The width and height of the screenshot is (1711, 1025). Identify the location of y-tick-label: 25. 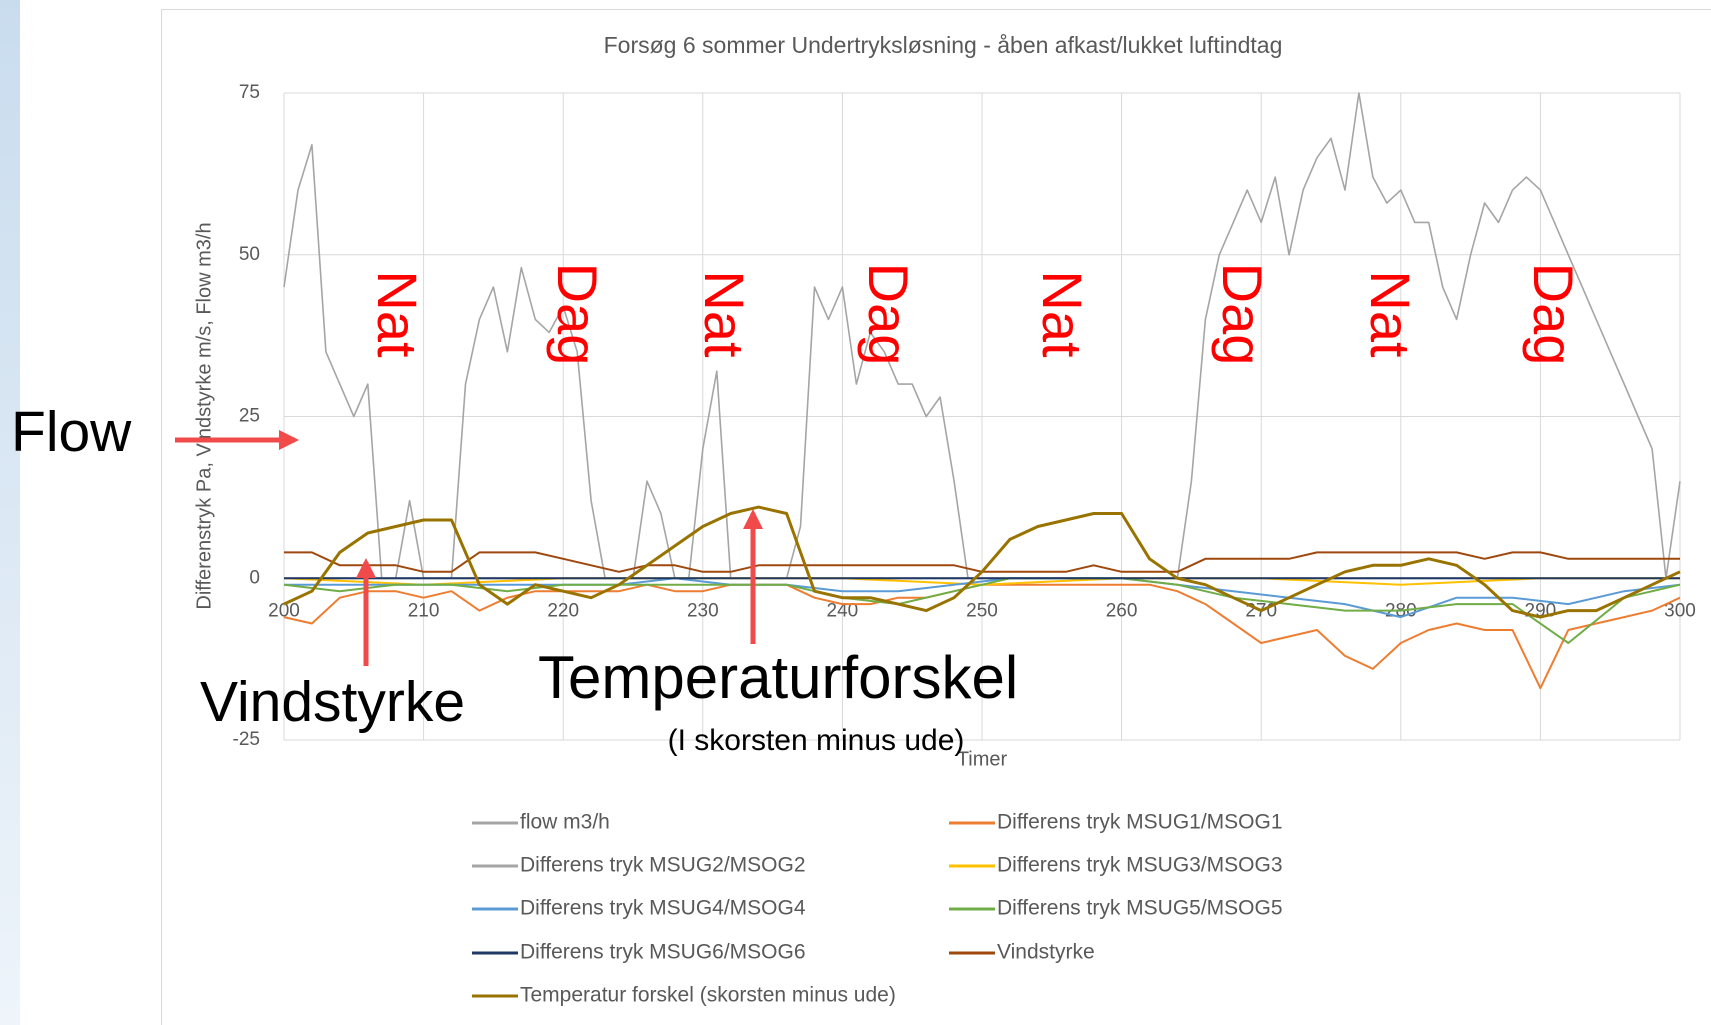
(249, 416).